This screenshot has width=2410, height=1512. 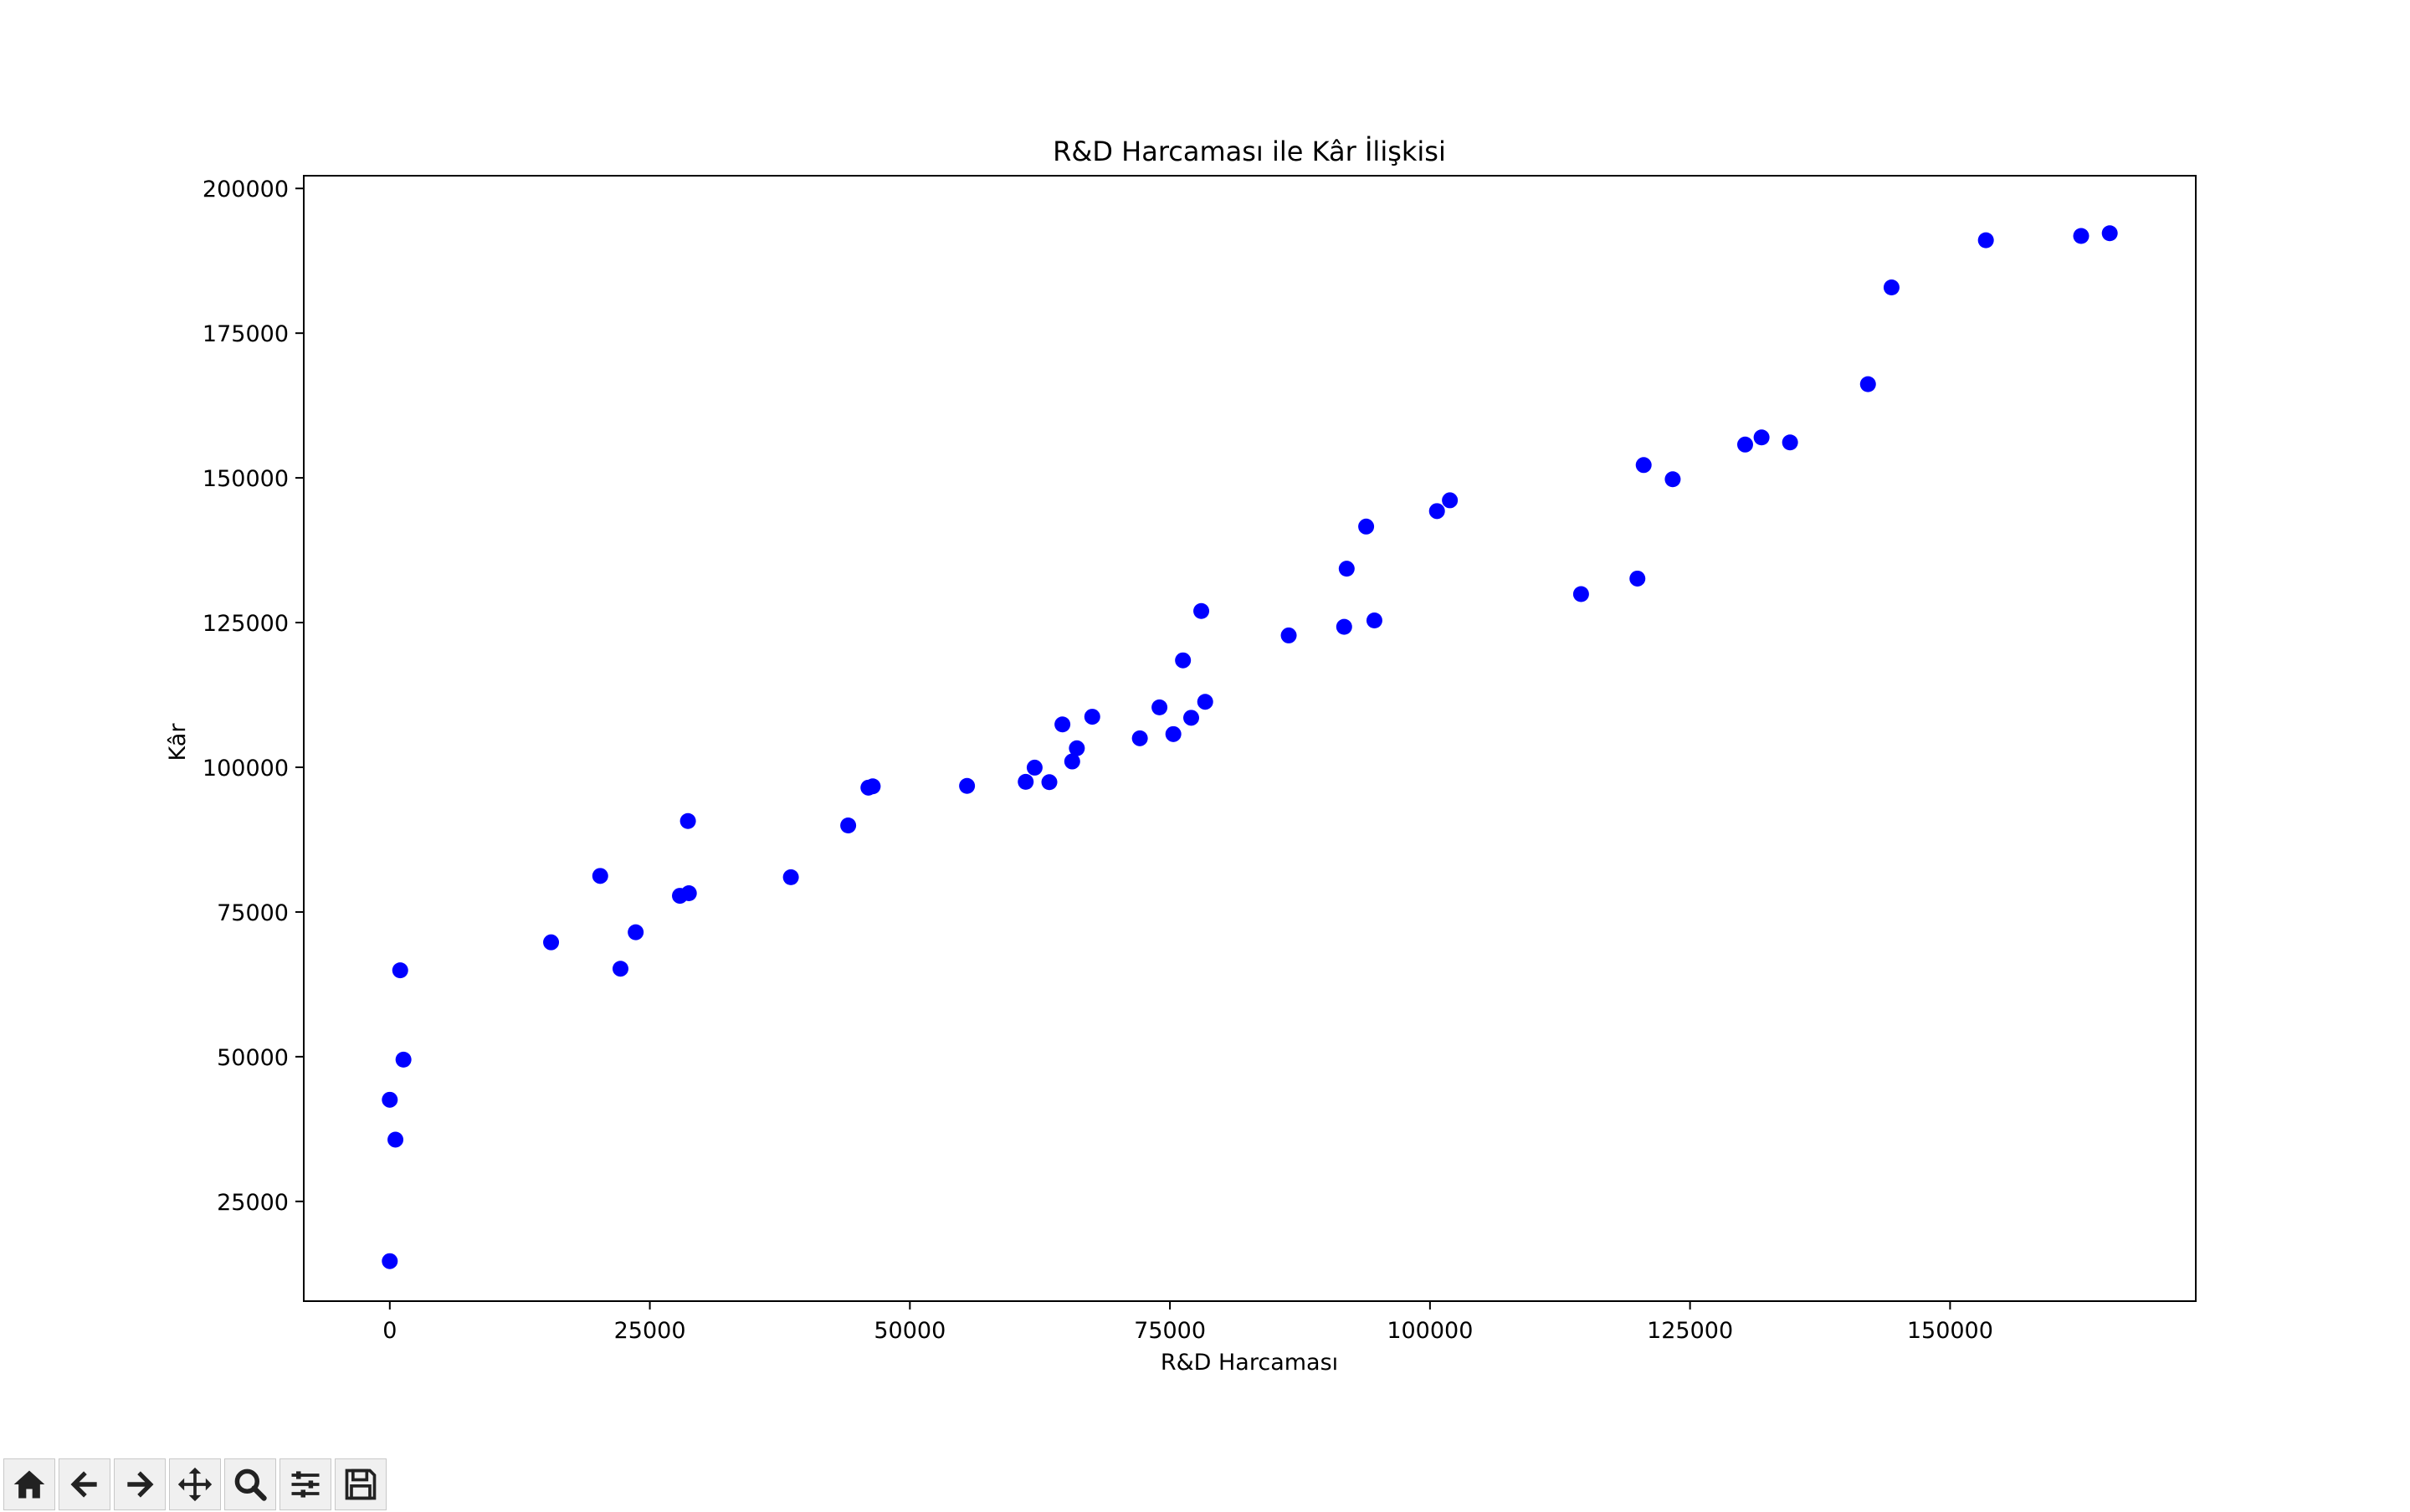 I want to click on y-tick-label: 100000, so click(x=246, y=769).